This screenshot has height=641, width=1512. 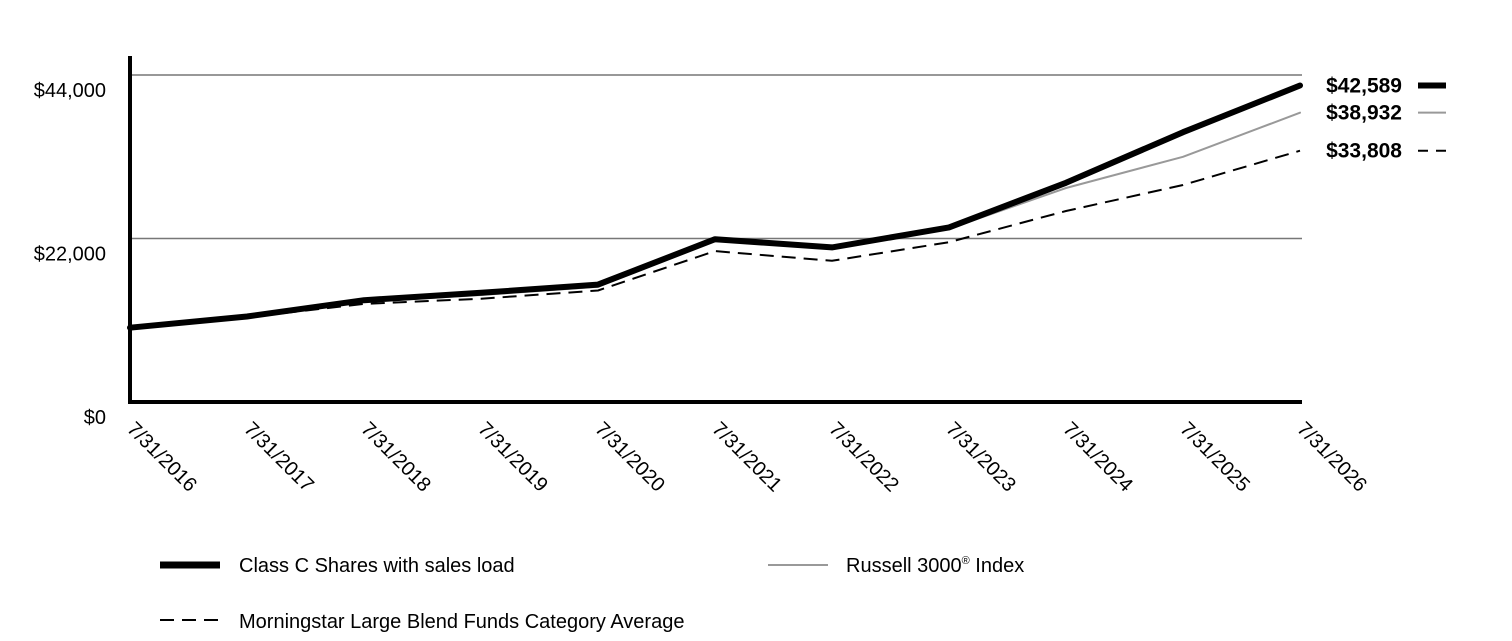 I want to click on end-value-labels: $42,589 $38,932 $33,808, so click(x=1386, y=118).